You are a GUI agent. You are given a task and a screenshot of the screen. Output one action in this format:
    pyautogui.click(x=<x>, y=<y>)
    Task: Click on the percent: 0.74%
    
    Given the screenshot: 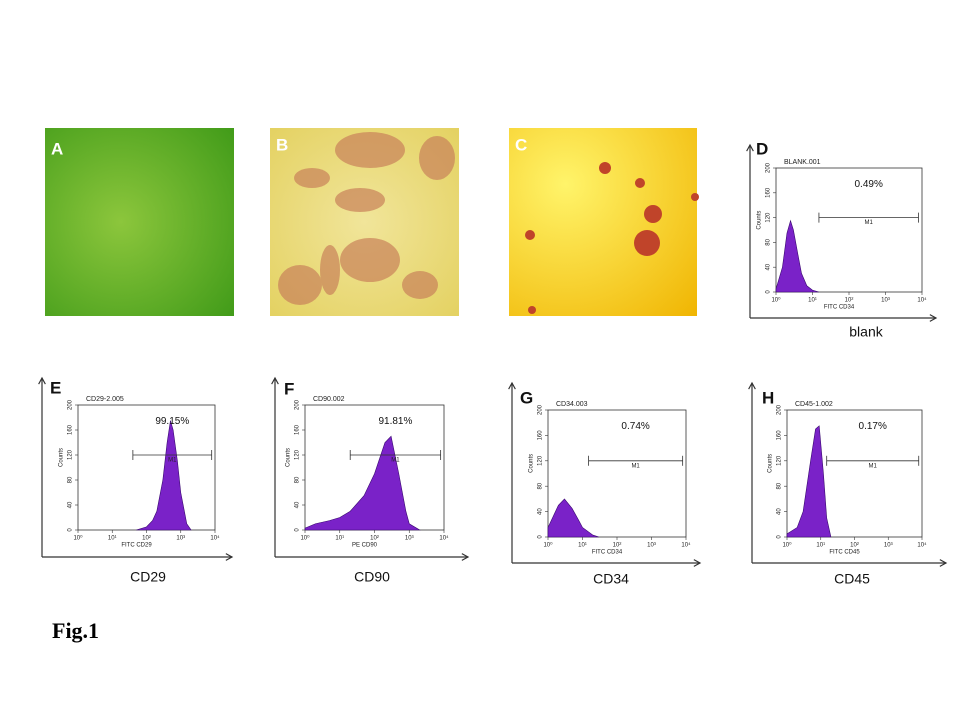 What is the action you would take?
    pyautogui.click(x=635, y=426)
    